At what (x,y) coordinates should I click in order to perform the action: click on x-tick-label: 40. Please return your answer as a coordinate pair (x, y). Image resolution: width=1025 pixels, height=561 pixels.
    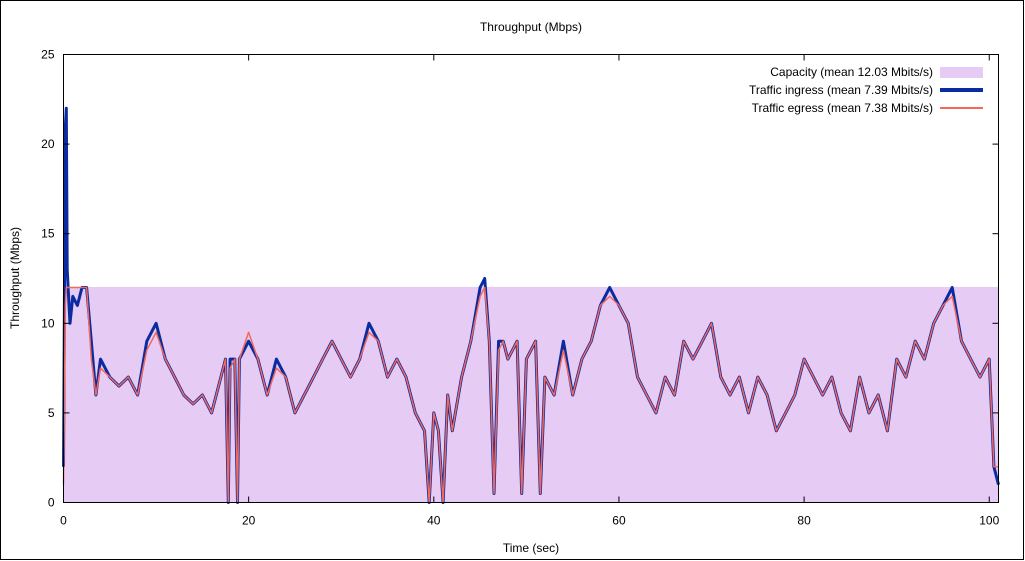
    Looking at the image, I should click on (434, 521).